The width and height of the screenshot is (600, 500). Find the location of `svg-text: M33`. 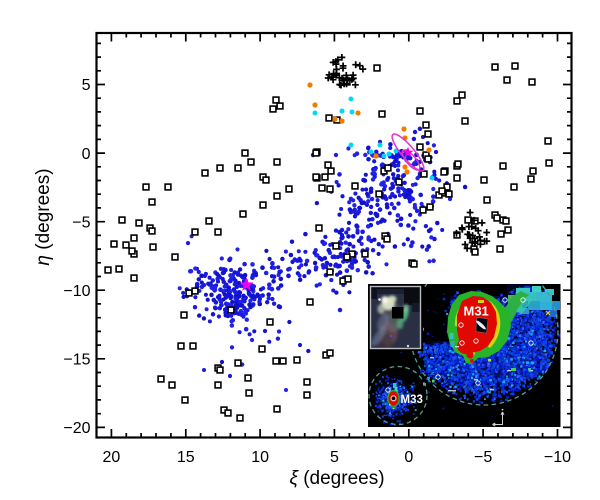

svg-text: M33 is located at coordinates (412, 400).